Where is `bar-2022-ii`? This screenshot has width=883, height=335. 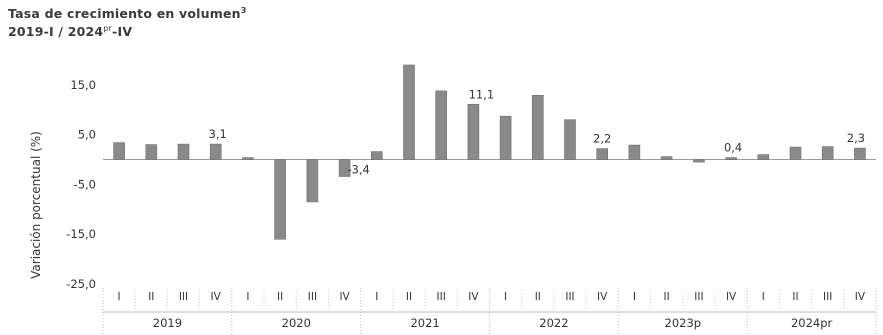
bar-2022-ii is located at coordinates (537, 127).